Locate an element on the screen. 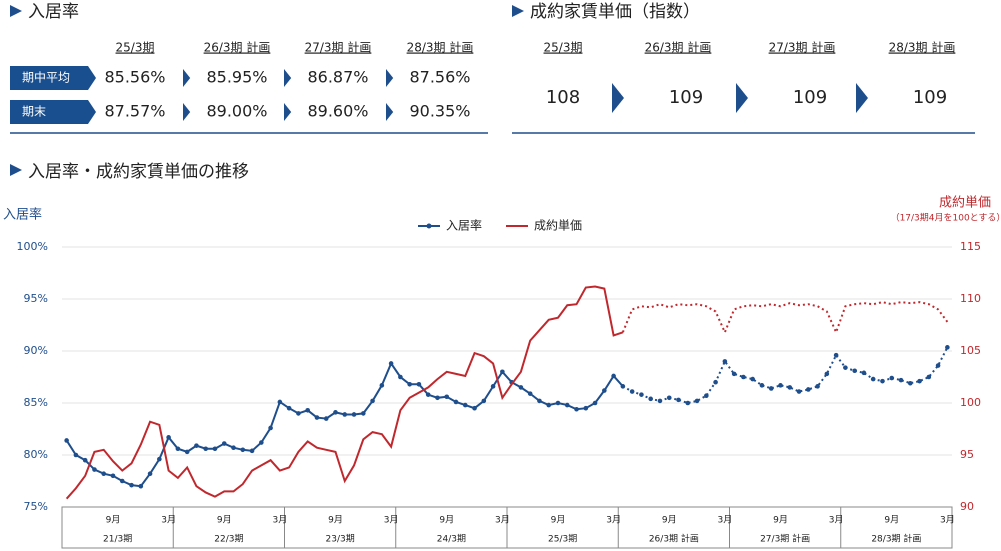 The image size is (1001, 551). table-cell: 85.56% is located at coordinates (134, 77).